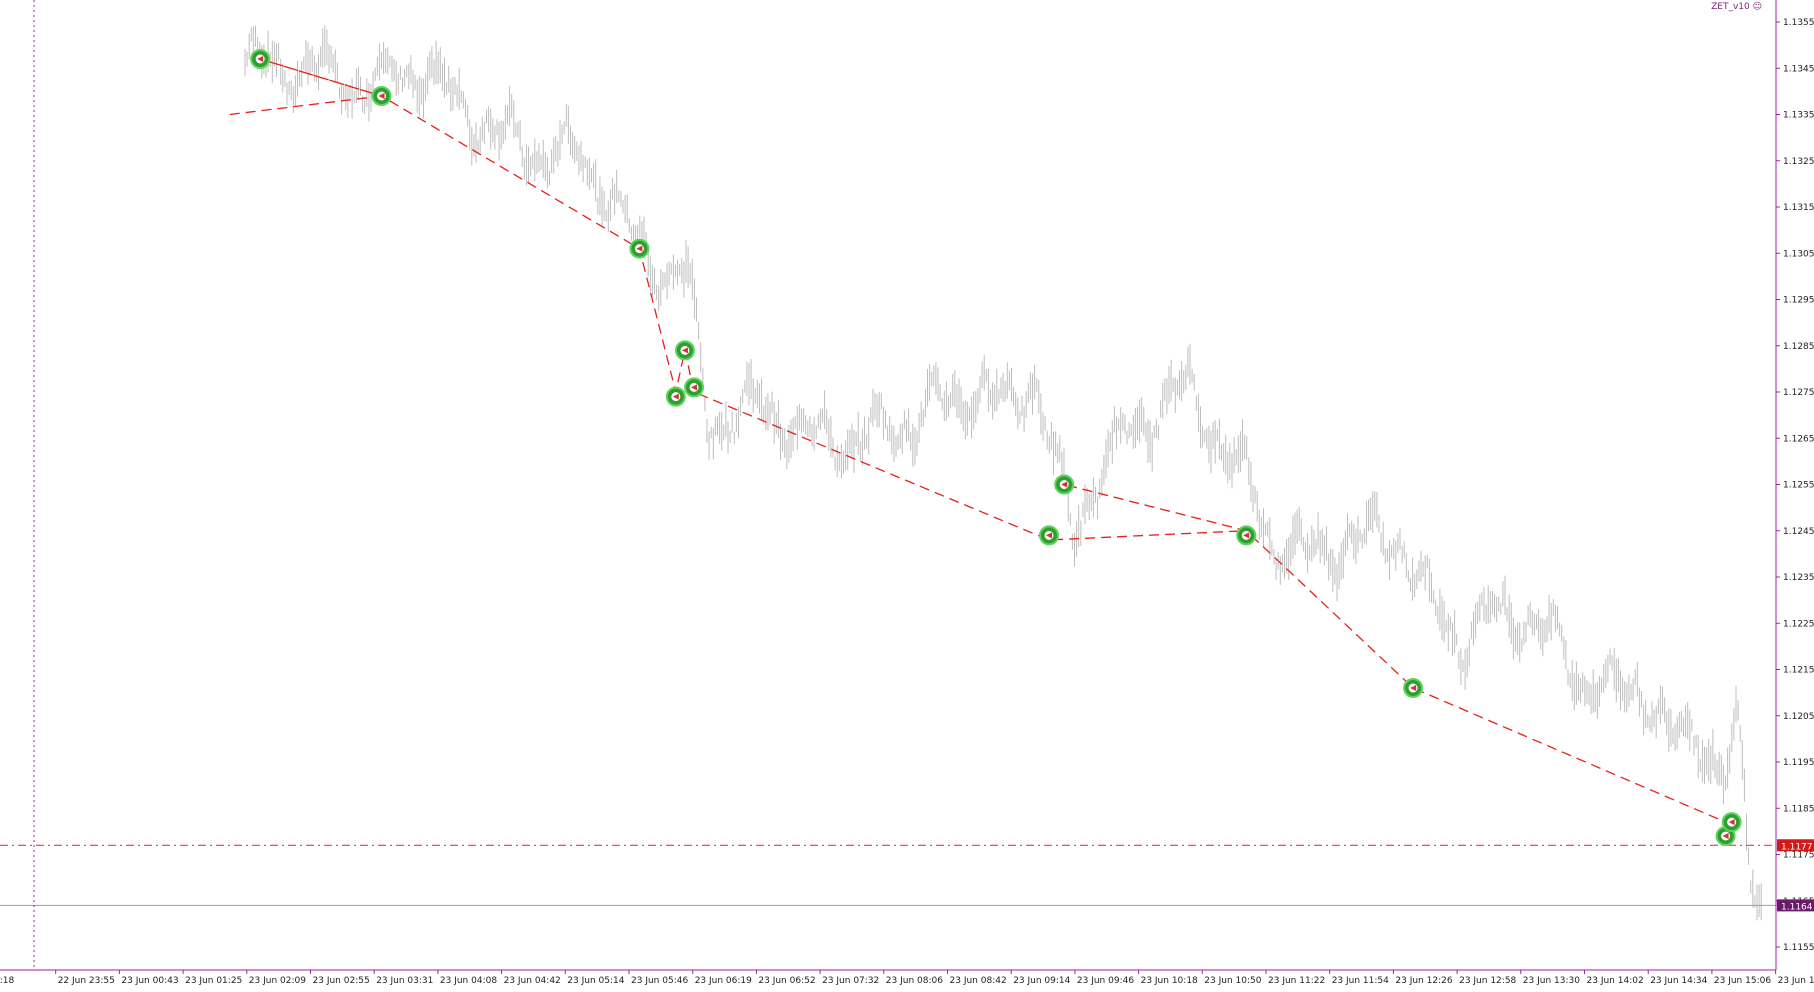 The width and height of the screenshot is (1814, 992). I want to click on time-tick-label: 23 Jun 11:54, so click(1360, 981).